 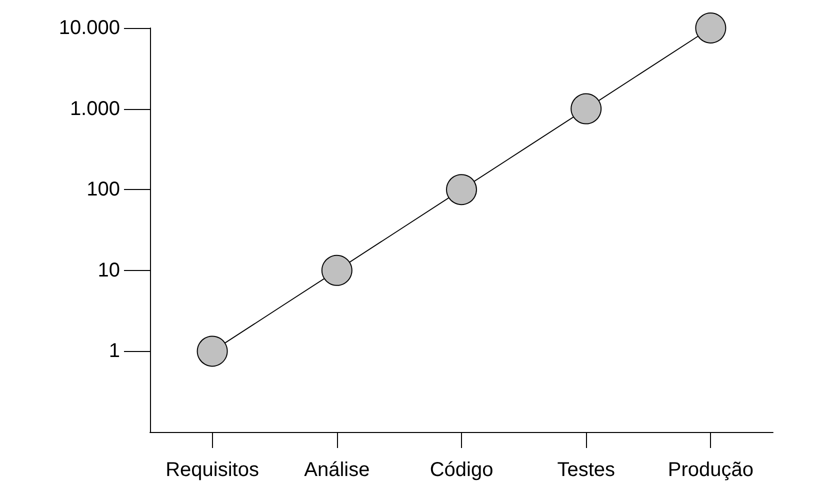 What do you see at coordinates (109, 270) in the screenshot?
I see `y-tick-label: 10` at bounding box center [109, 270].